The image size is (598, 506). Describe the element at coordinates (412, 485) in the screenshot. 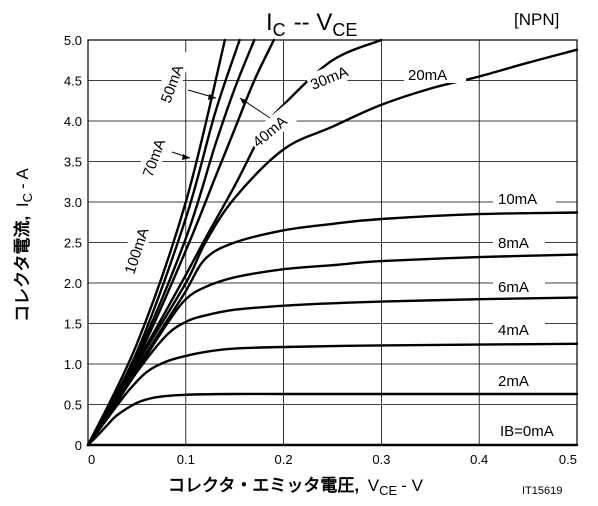

I see `x-axis-label-unit: - V` at that location.